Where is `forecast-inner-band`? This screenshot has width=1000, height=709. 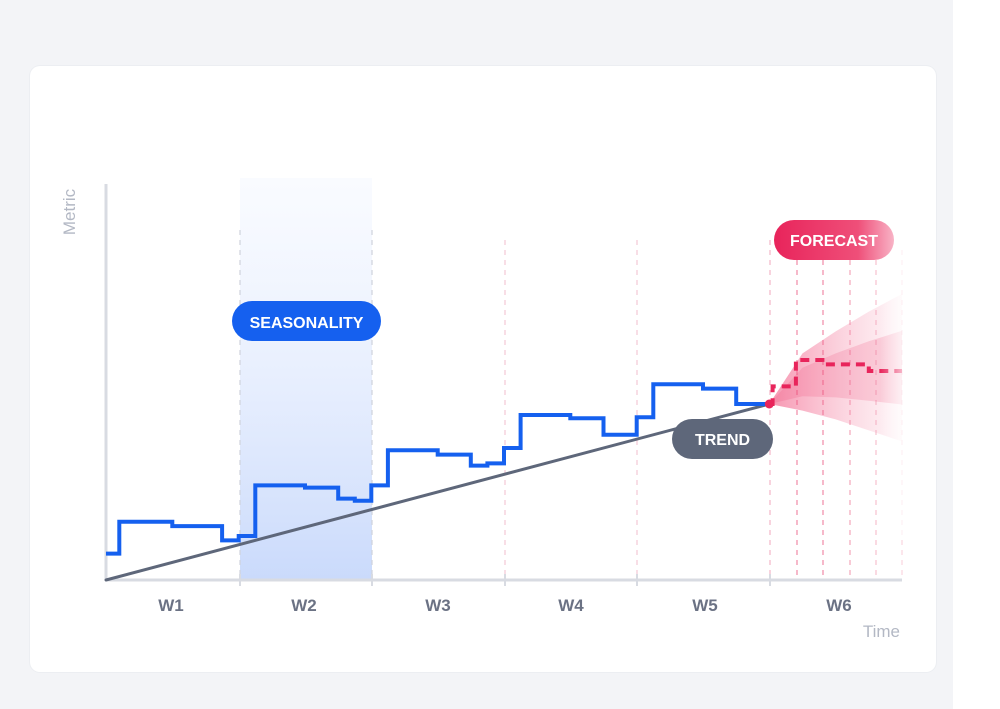 forecast-inner-band is located at coordinates (835, 367).